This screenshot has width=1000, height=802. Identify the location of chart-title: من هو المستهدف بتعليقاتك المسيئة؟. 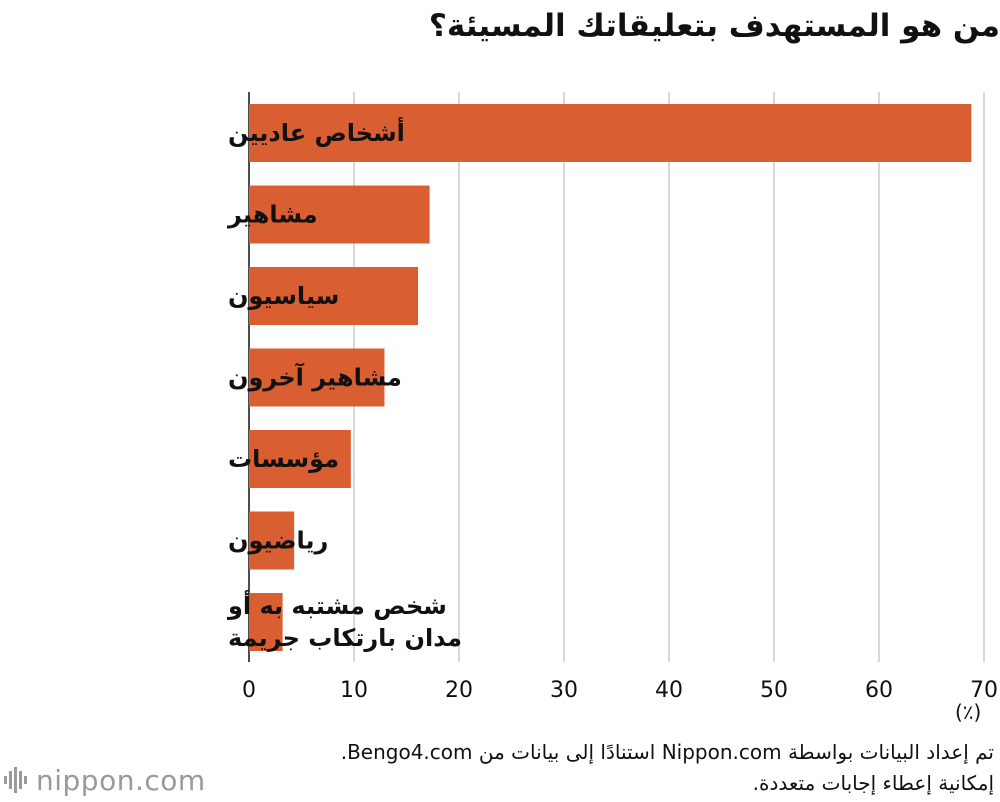
(714, 26).